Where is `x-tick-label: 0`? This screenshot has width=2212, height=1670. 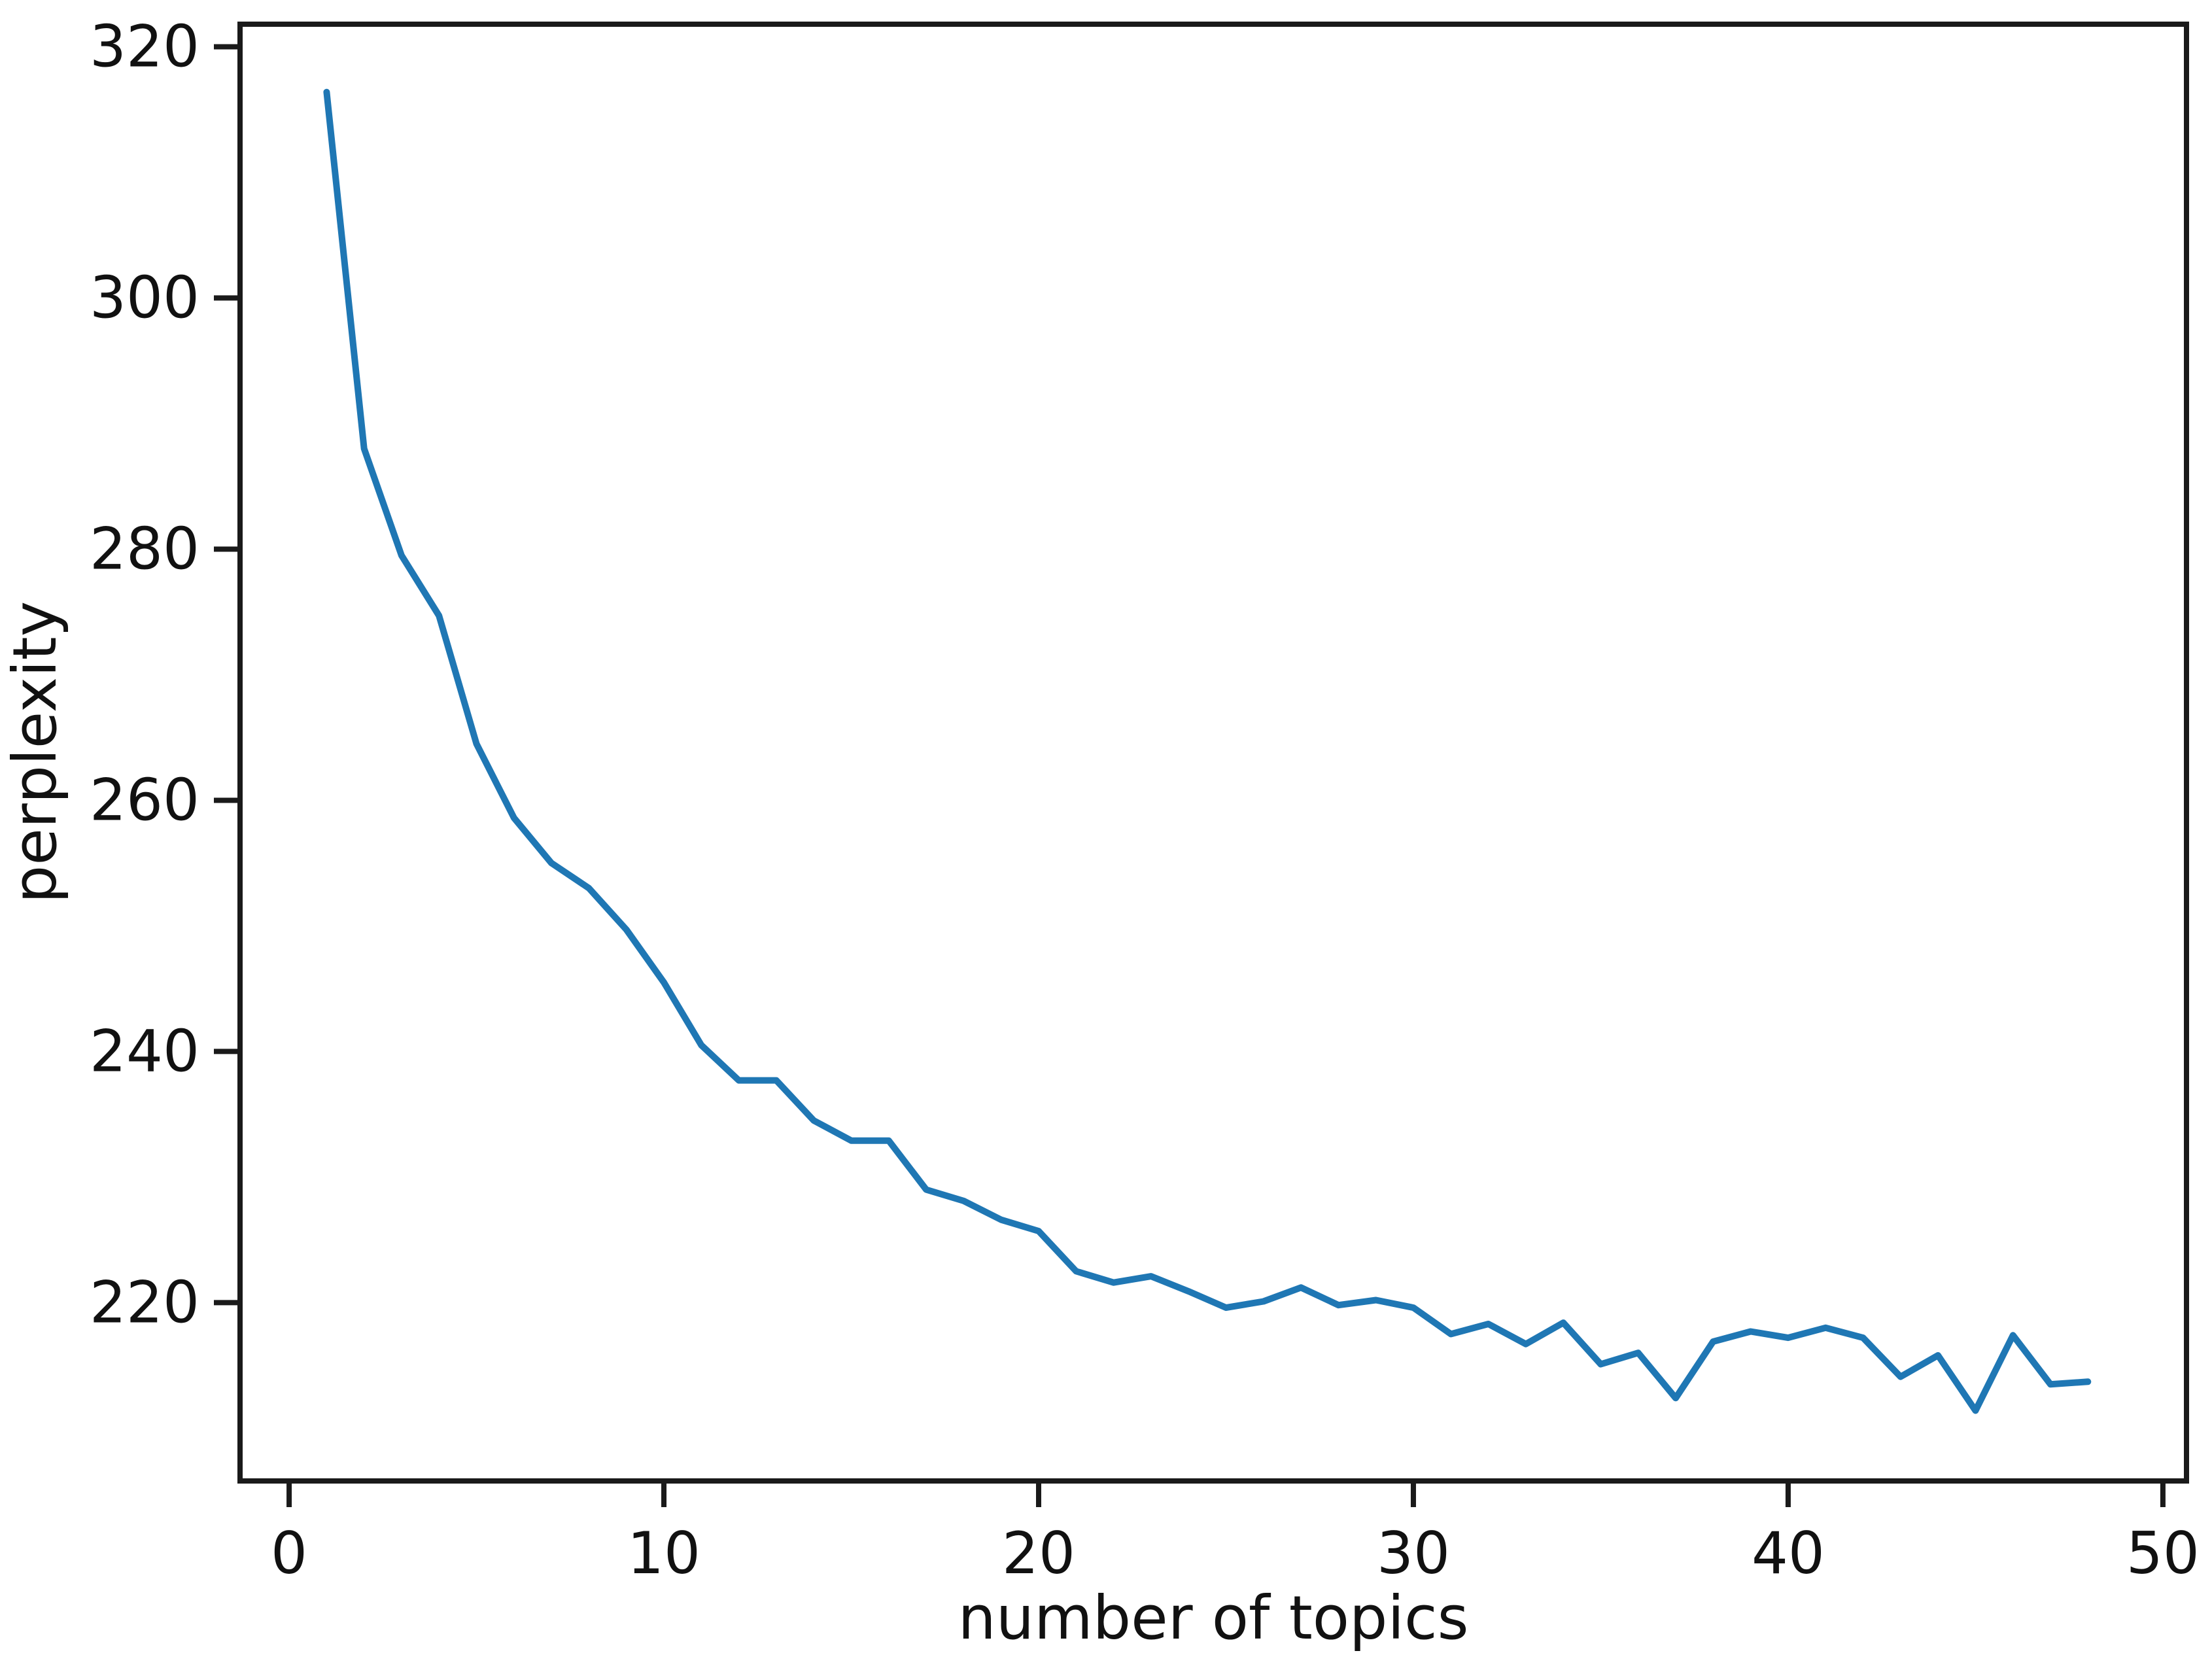
x-tick-label: 0 is located at coordinates (289, 1553).